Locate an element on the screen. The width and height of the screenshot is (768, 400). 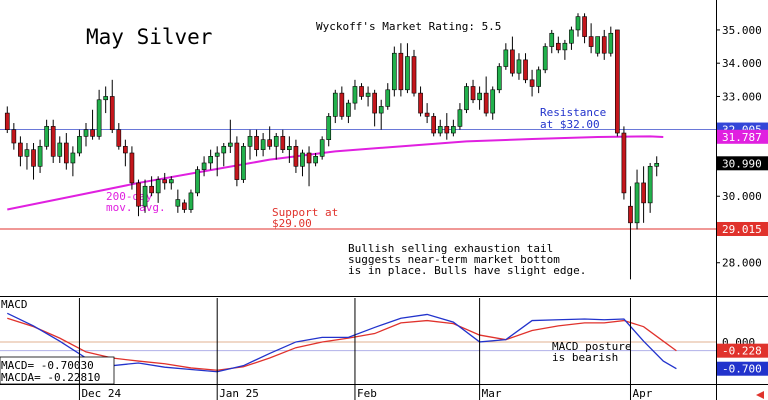
y-tick-label: 34.000 is located at coordinates (742, 63).